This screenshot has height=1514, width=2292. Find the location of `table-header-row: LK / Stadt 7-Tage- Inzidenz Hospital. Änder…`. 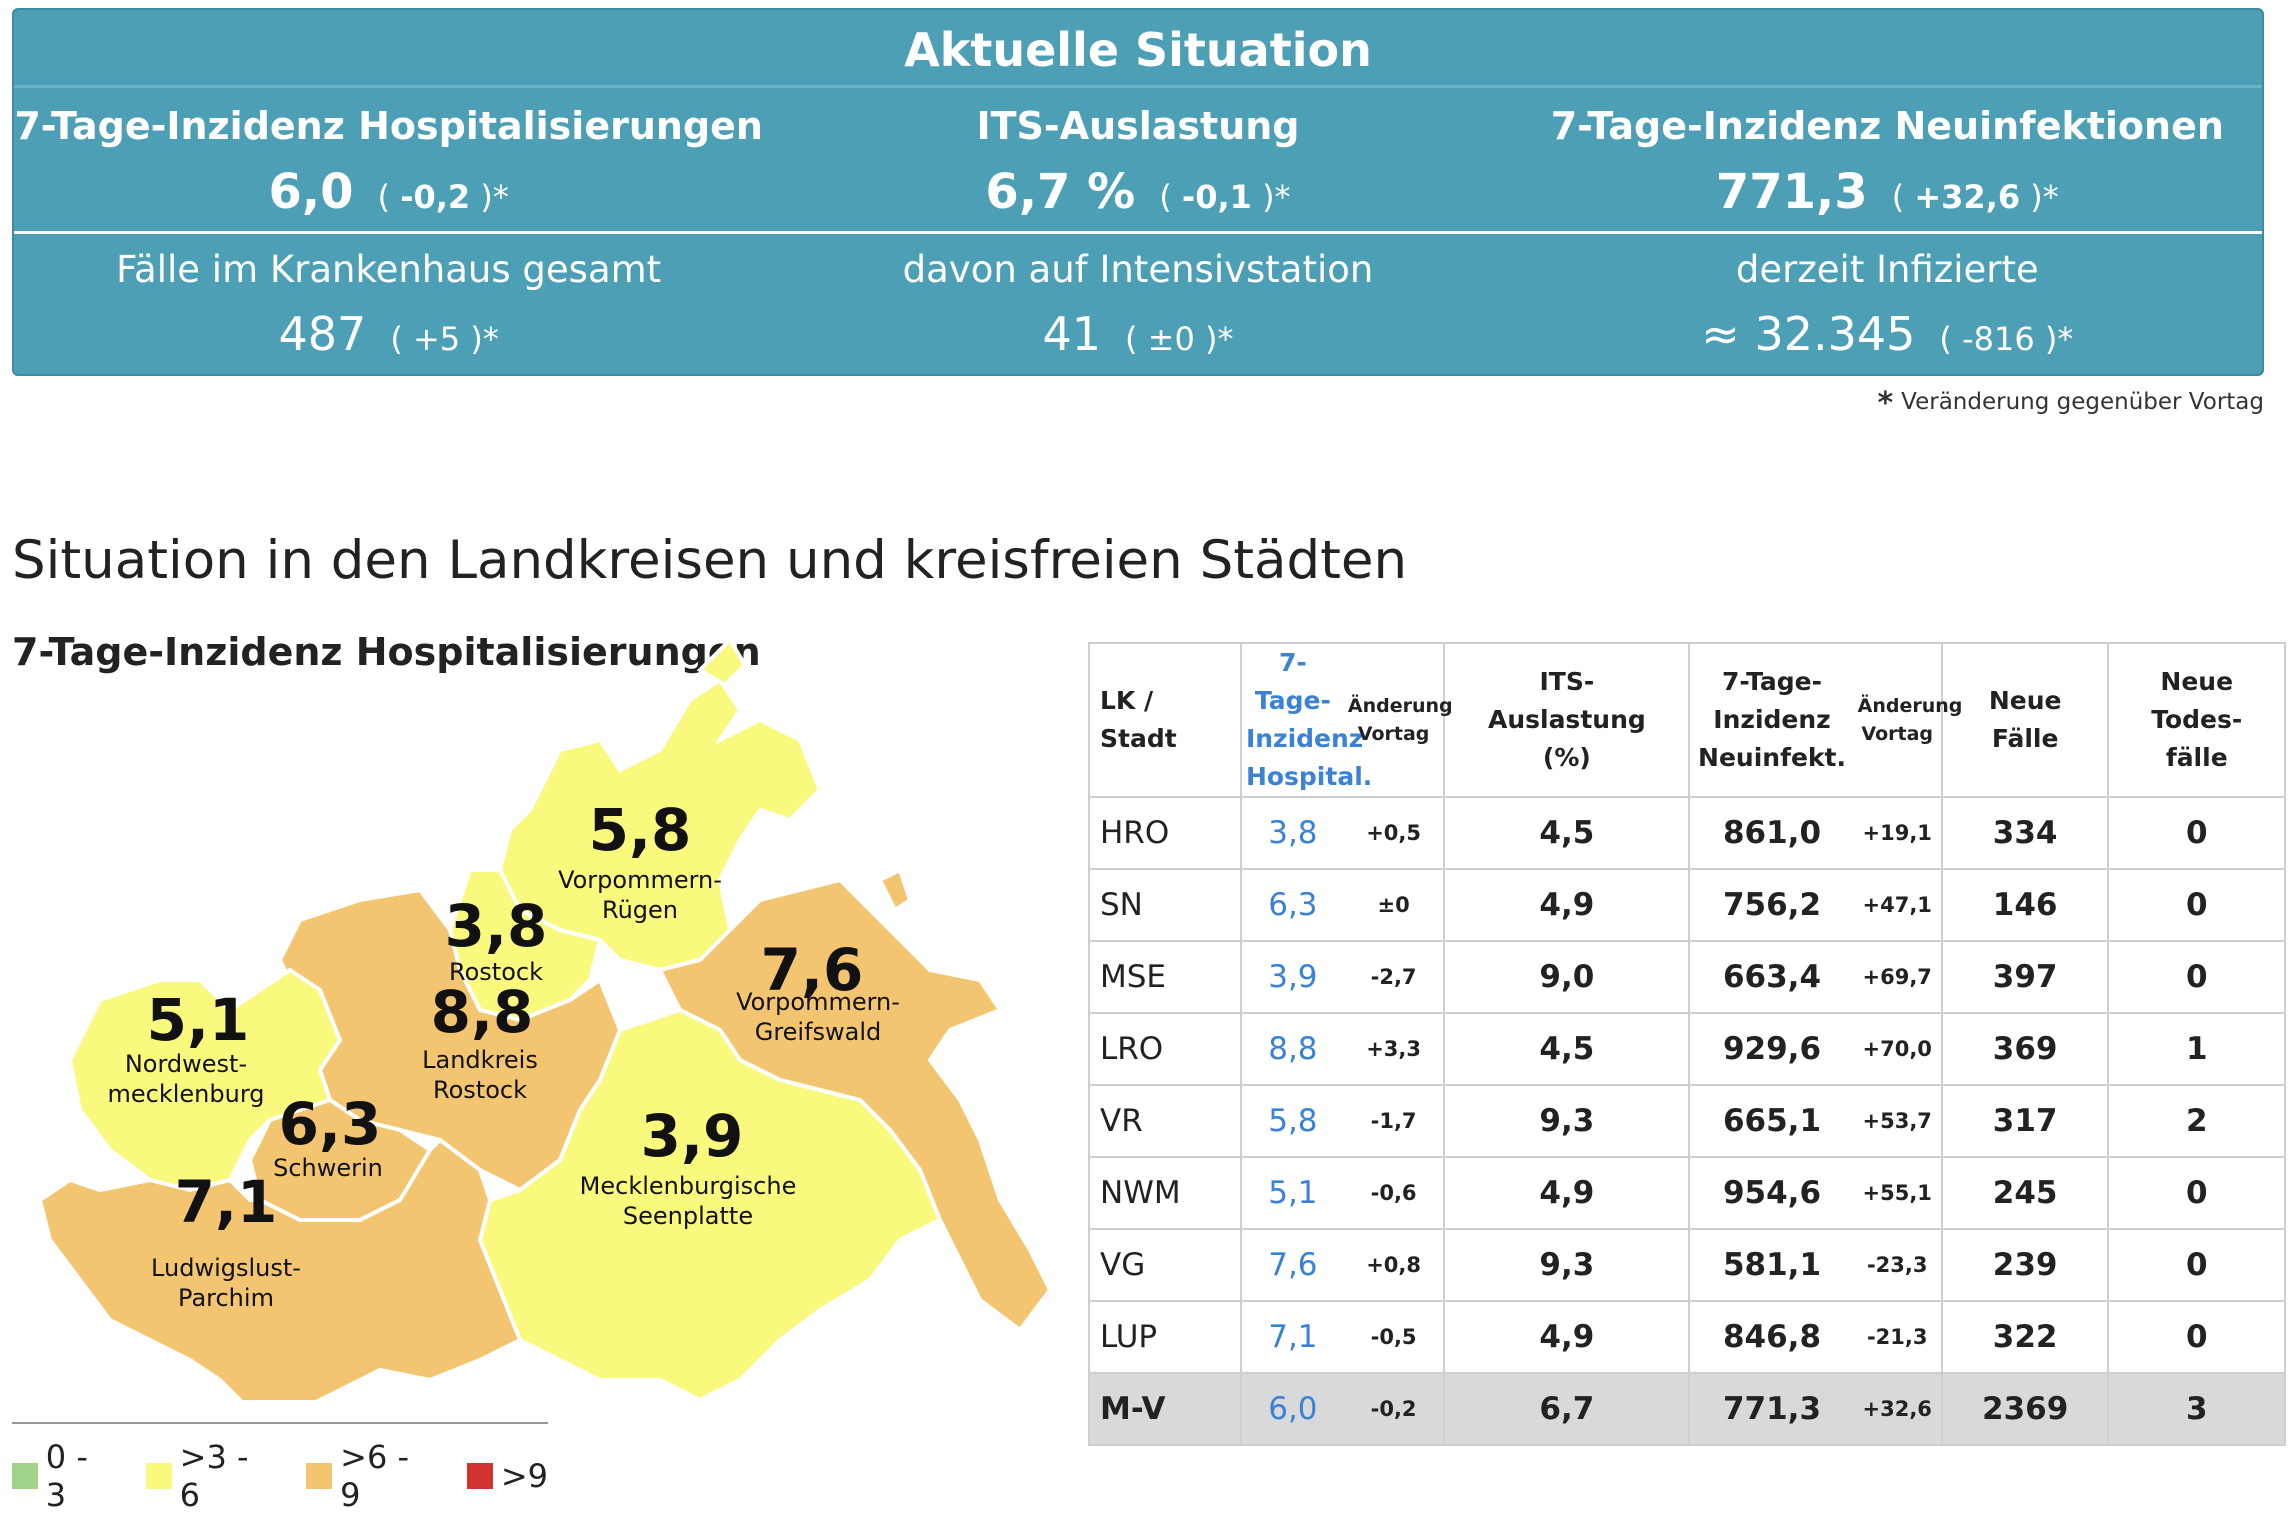

table-header-row: LK / Stadt 7-Tage- Inzidenz Hospital. Änder… is located at coordinates (1687, 720).